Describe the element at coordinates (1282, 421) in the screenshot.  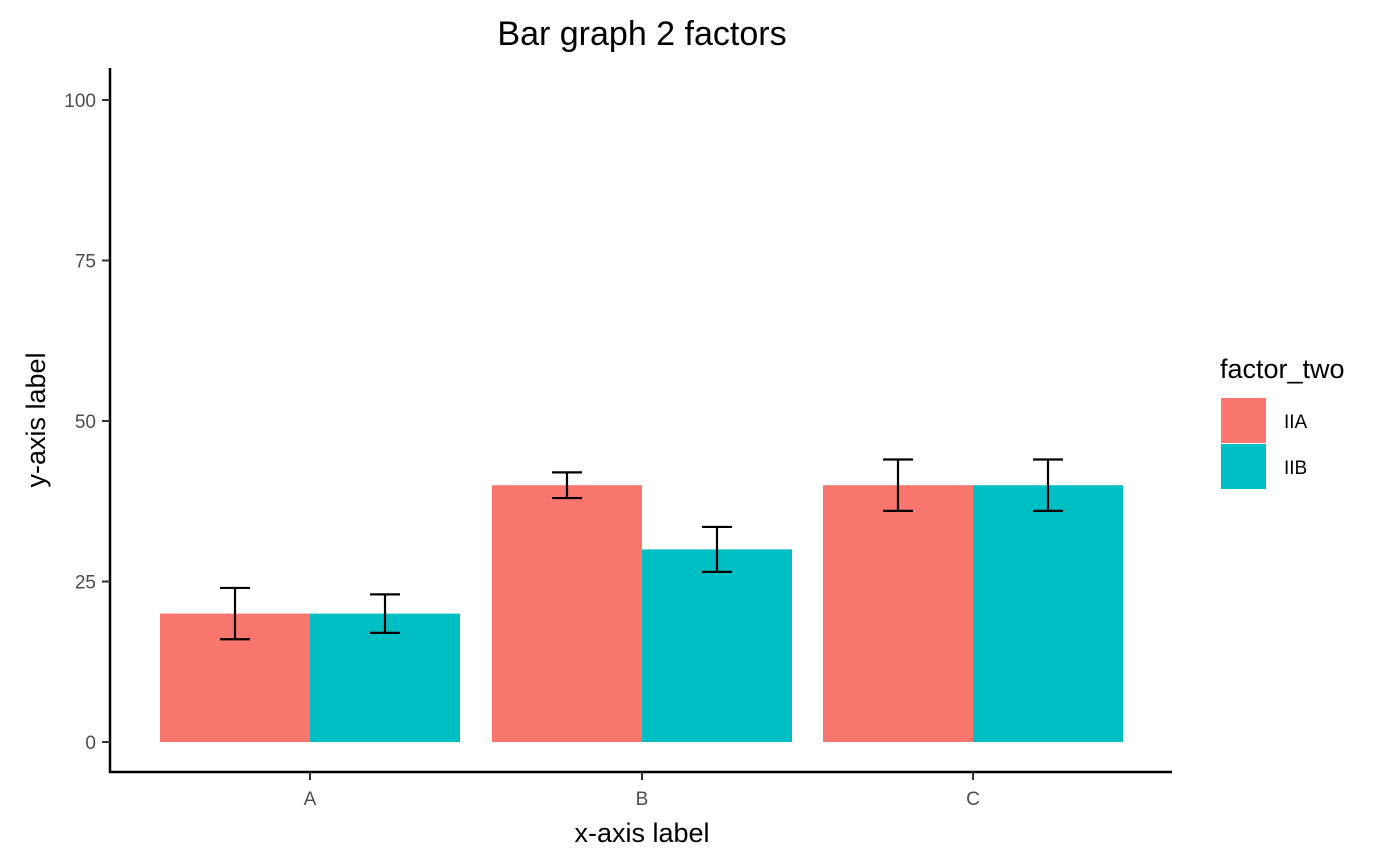
I see `legend: factor_two IIA IIB` at that location.